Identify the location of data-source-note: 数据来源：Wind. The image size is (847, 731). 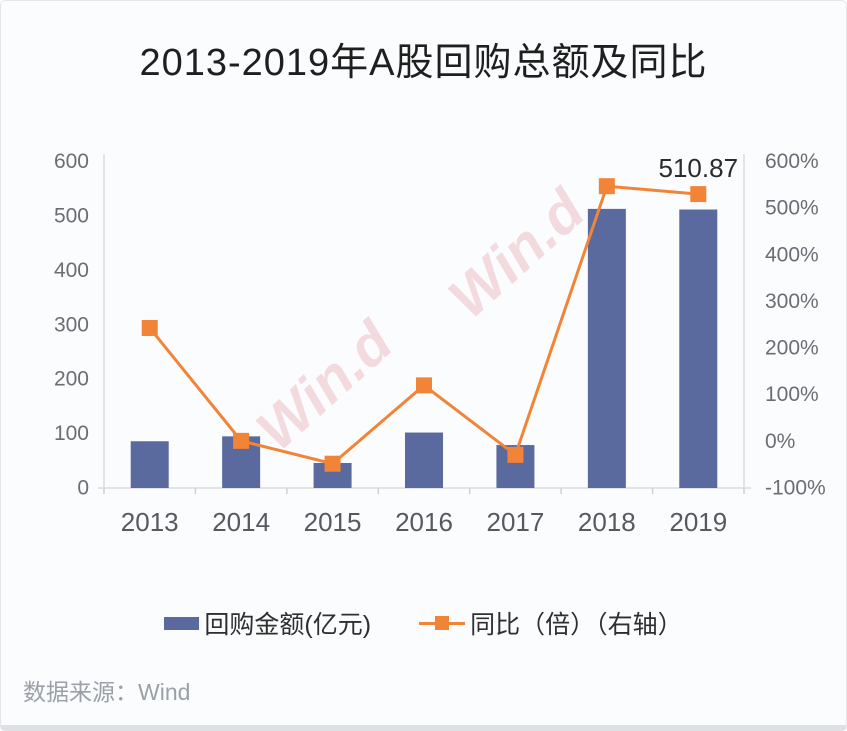
(107, 692).